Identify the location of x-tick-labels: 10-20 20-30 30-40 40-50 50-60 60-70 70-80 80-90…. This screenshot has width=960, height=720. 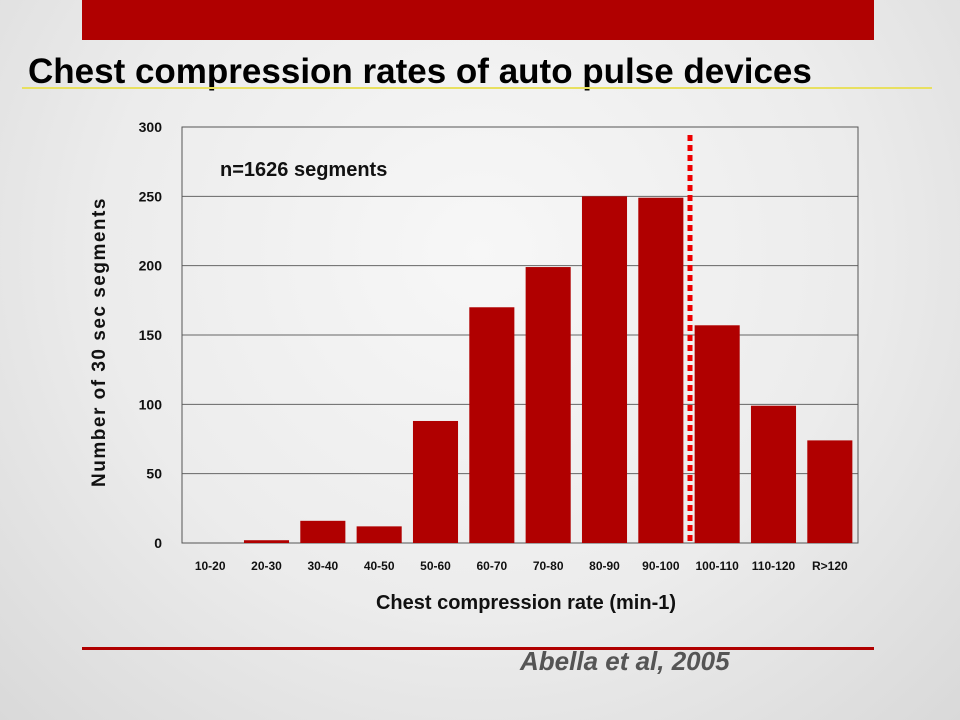
(521, 566).